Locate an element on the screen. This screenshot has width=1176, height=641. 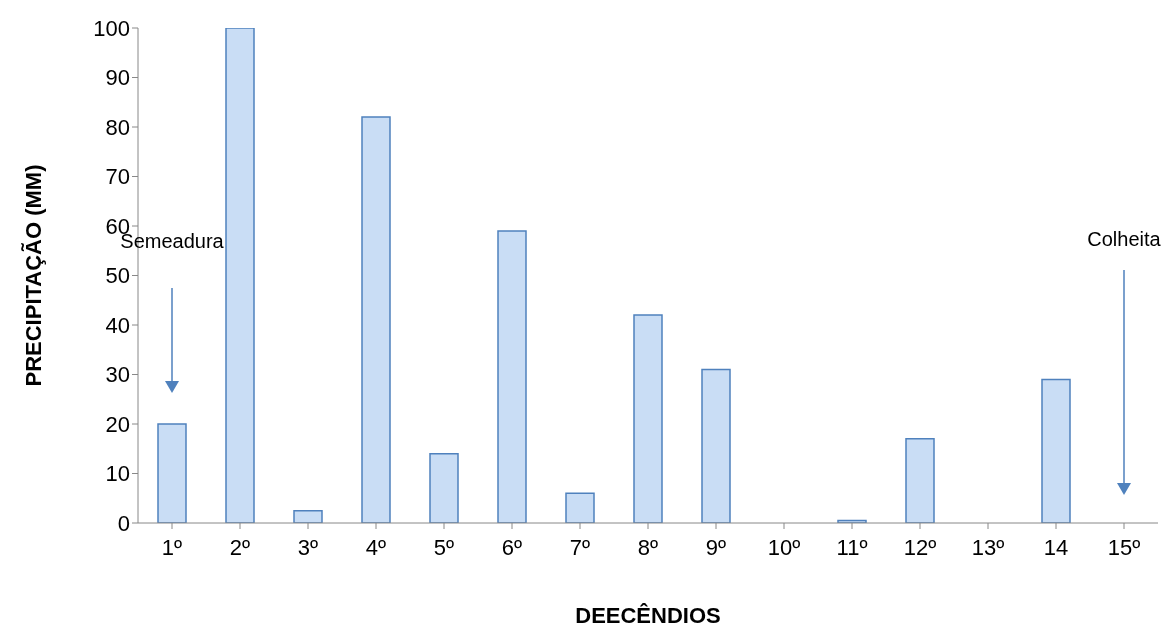
x-tick-label: 3º is located at coordinates (308, 547).